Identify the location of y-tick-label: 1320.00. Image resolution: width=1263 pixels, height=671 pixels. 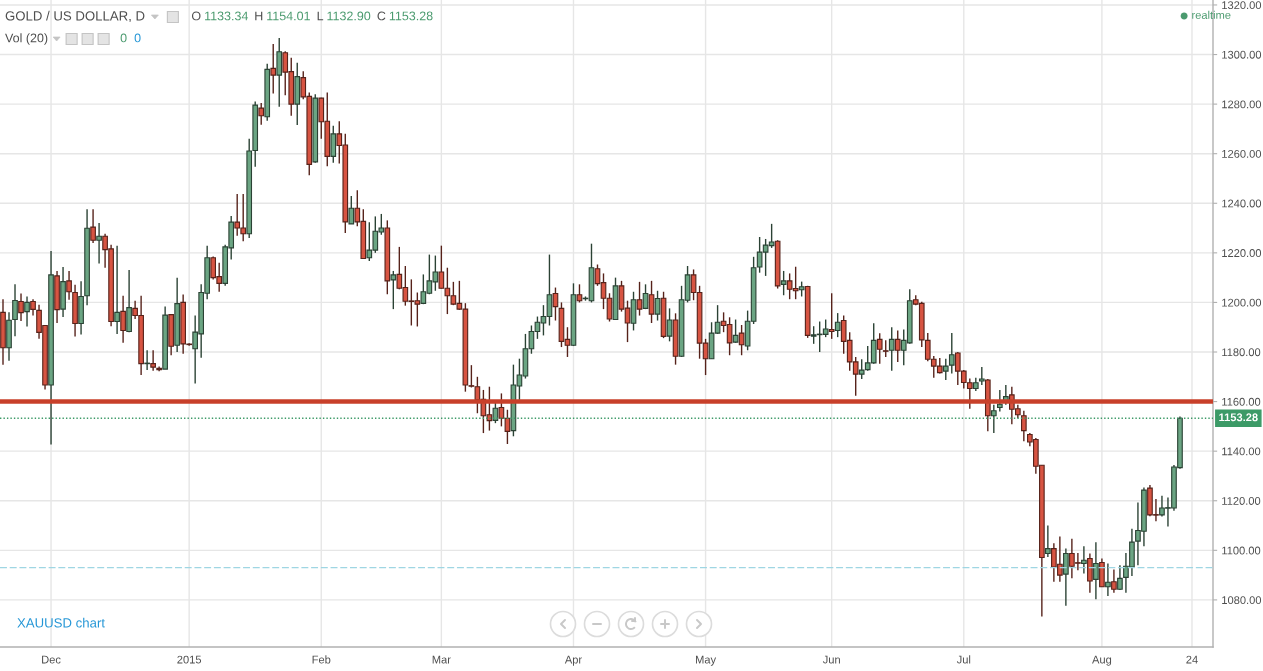
(1242, 5).